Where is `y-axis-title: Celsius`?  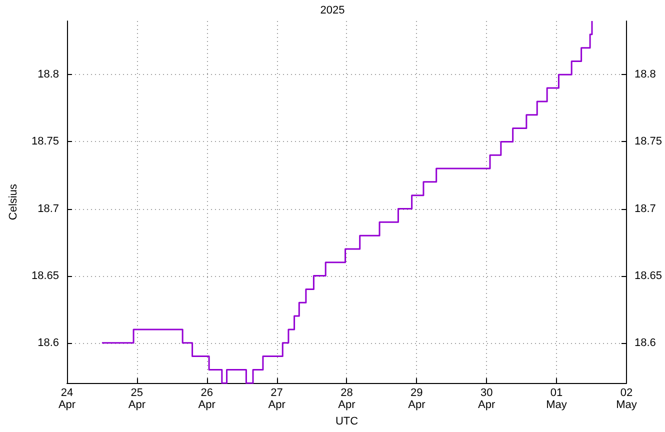
y-axis-title: Celsius is located at coordinates (14, 202).